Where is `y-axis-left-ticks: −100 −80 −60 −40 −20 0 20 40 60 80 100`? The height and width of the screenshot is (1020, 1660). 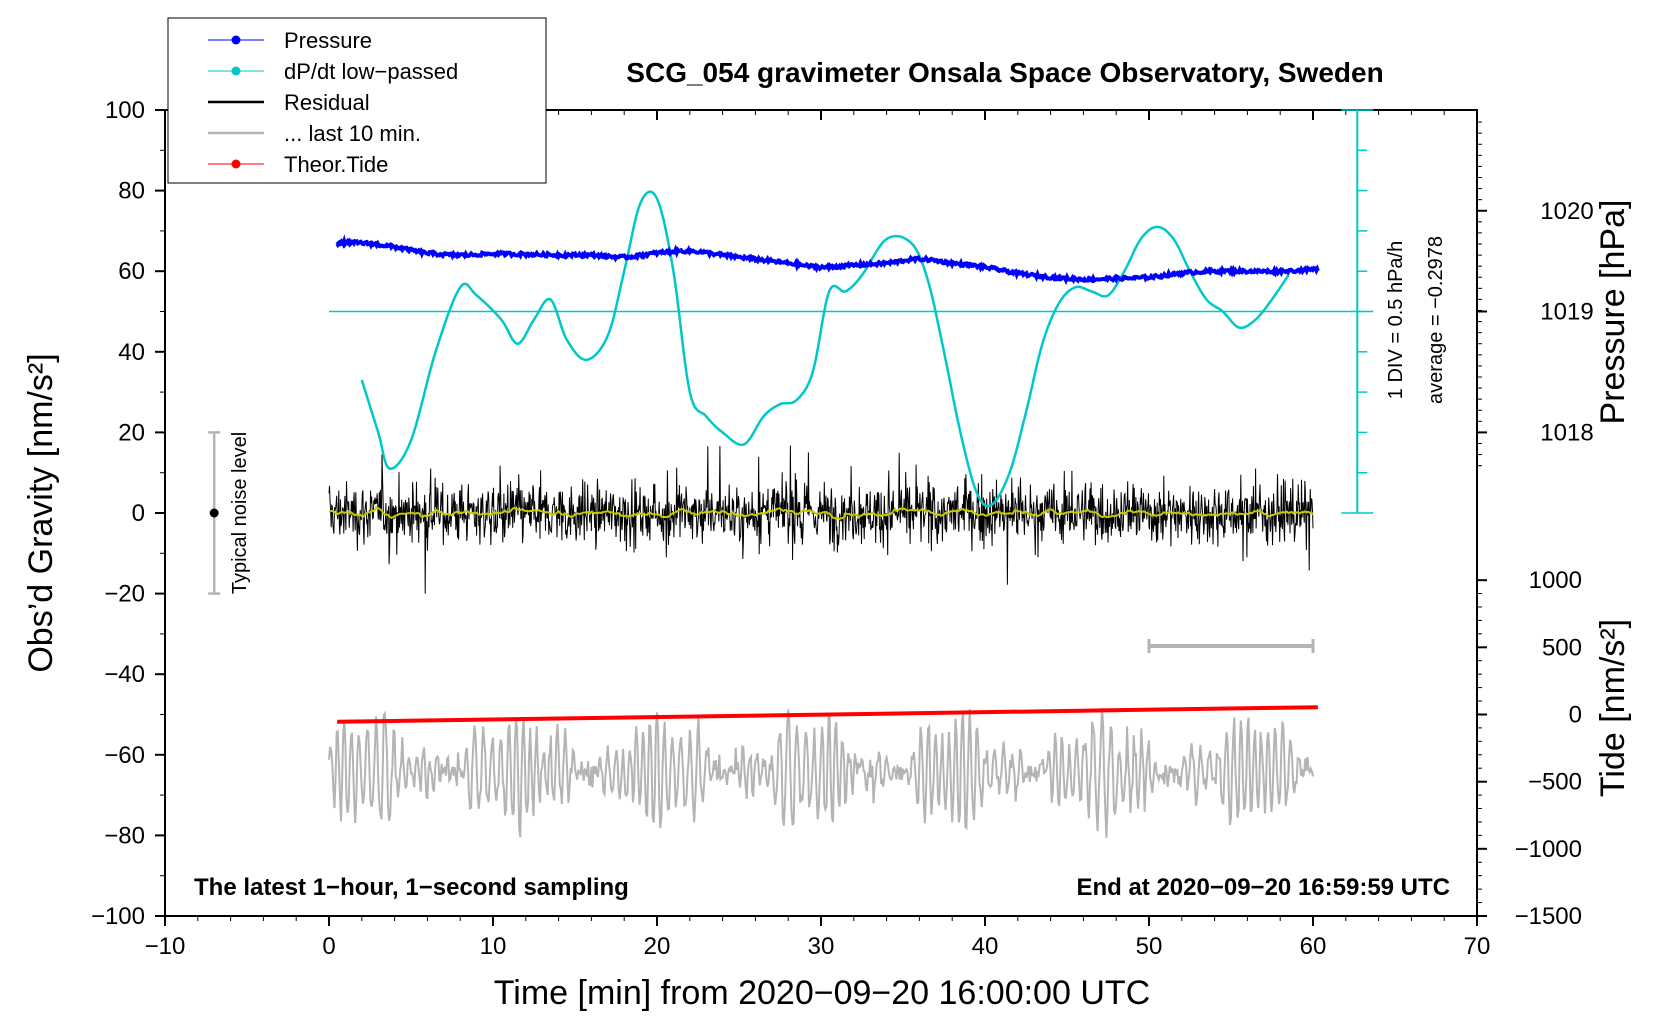 y-axis-left-ticks: −100 −80 −60 −40 −20 0 20 40 60 80 100 is located at coordinates (128, 513).